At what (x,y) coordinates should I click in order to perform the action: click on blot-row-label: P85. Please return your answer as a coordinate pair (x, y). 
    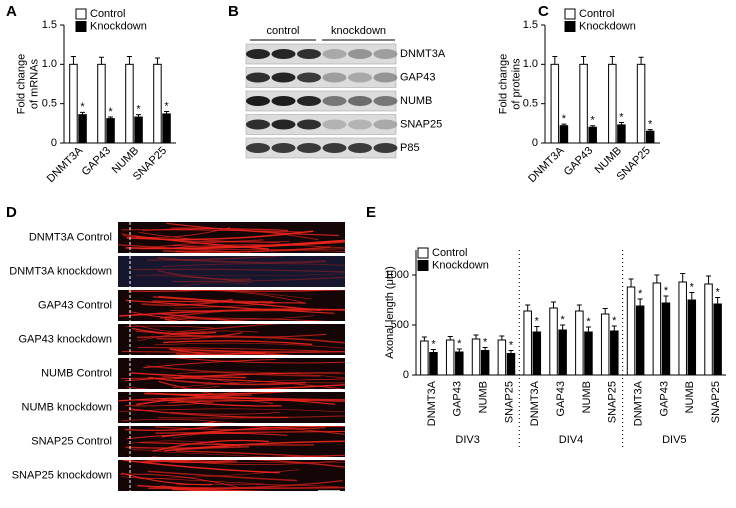
    Looking at the image, I should click on (410, 148).